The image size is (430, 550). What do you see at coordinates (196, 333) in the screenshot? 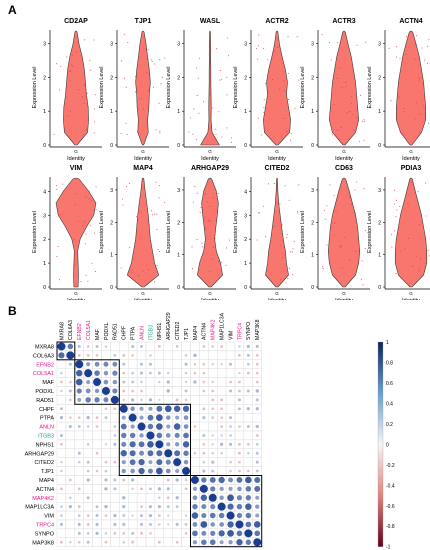
I see `column-label-map4: MAP4` at bounding box center [196, 333].